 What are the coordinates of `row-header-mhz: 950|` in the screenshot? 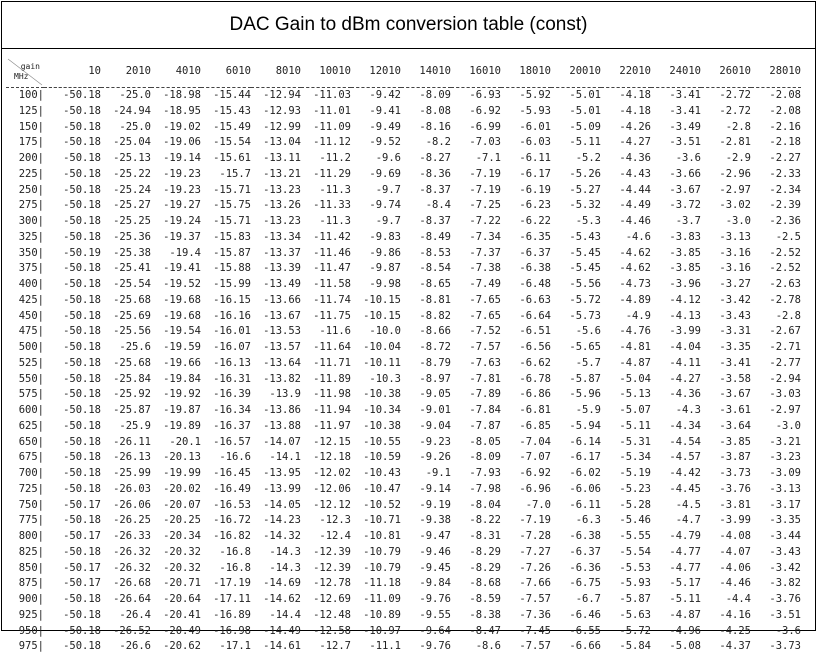 It's located at (25, 632).